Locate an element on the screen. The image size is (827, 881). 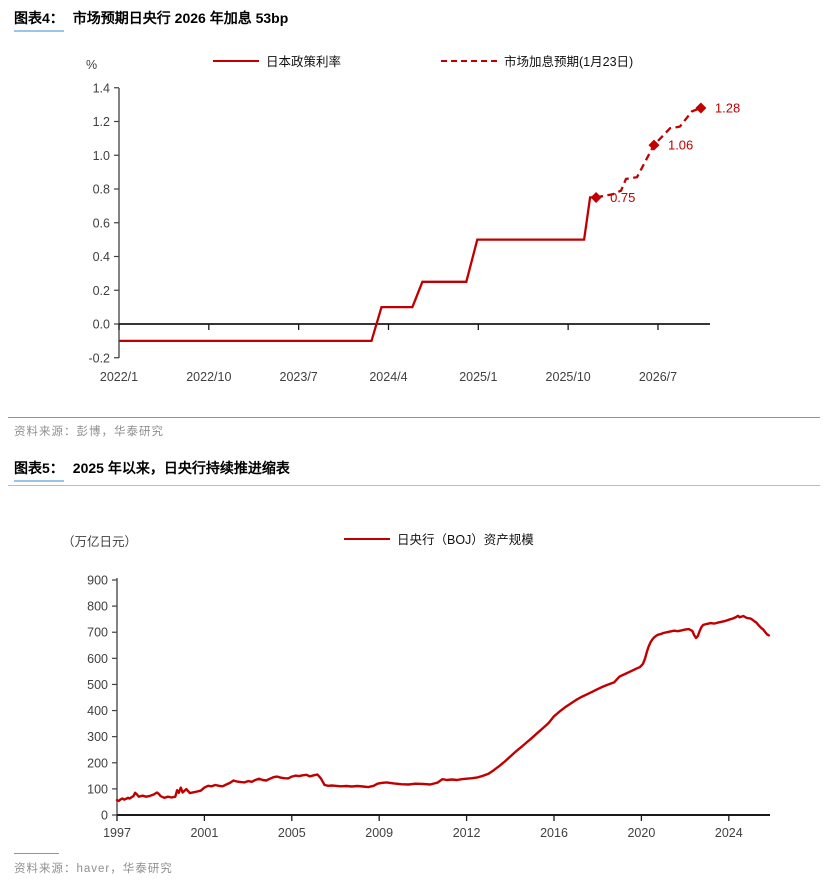
y-tick-label: 1.4 is located at coordinates (101, 88).